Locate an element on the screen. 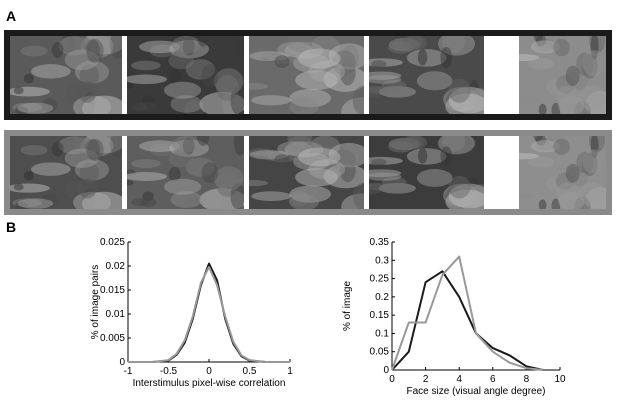 The image size is (620, 411). x-tick-label: 1 is located at coordinates (290, 371).